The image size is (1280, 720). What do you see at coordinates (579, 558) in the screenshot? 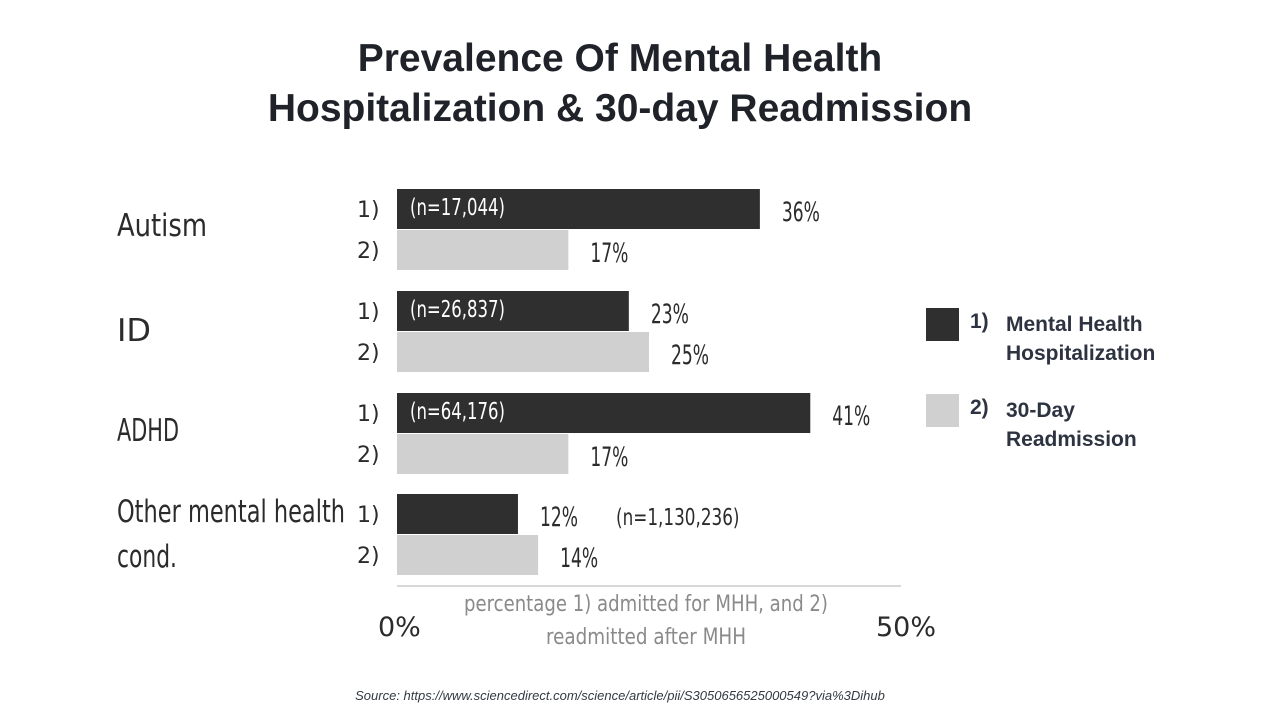
I see `value-label: 14%` at bounding box center [579, 558].